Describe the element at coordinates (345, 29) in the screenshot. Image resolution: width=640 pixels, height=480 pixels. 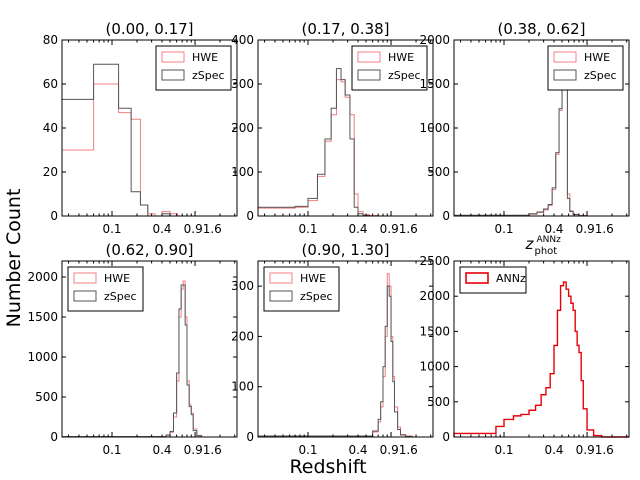
I see `panel-title: (0.17, 0.38]` at that location.